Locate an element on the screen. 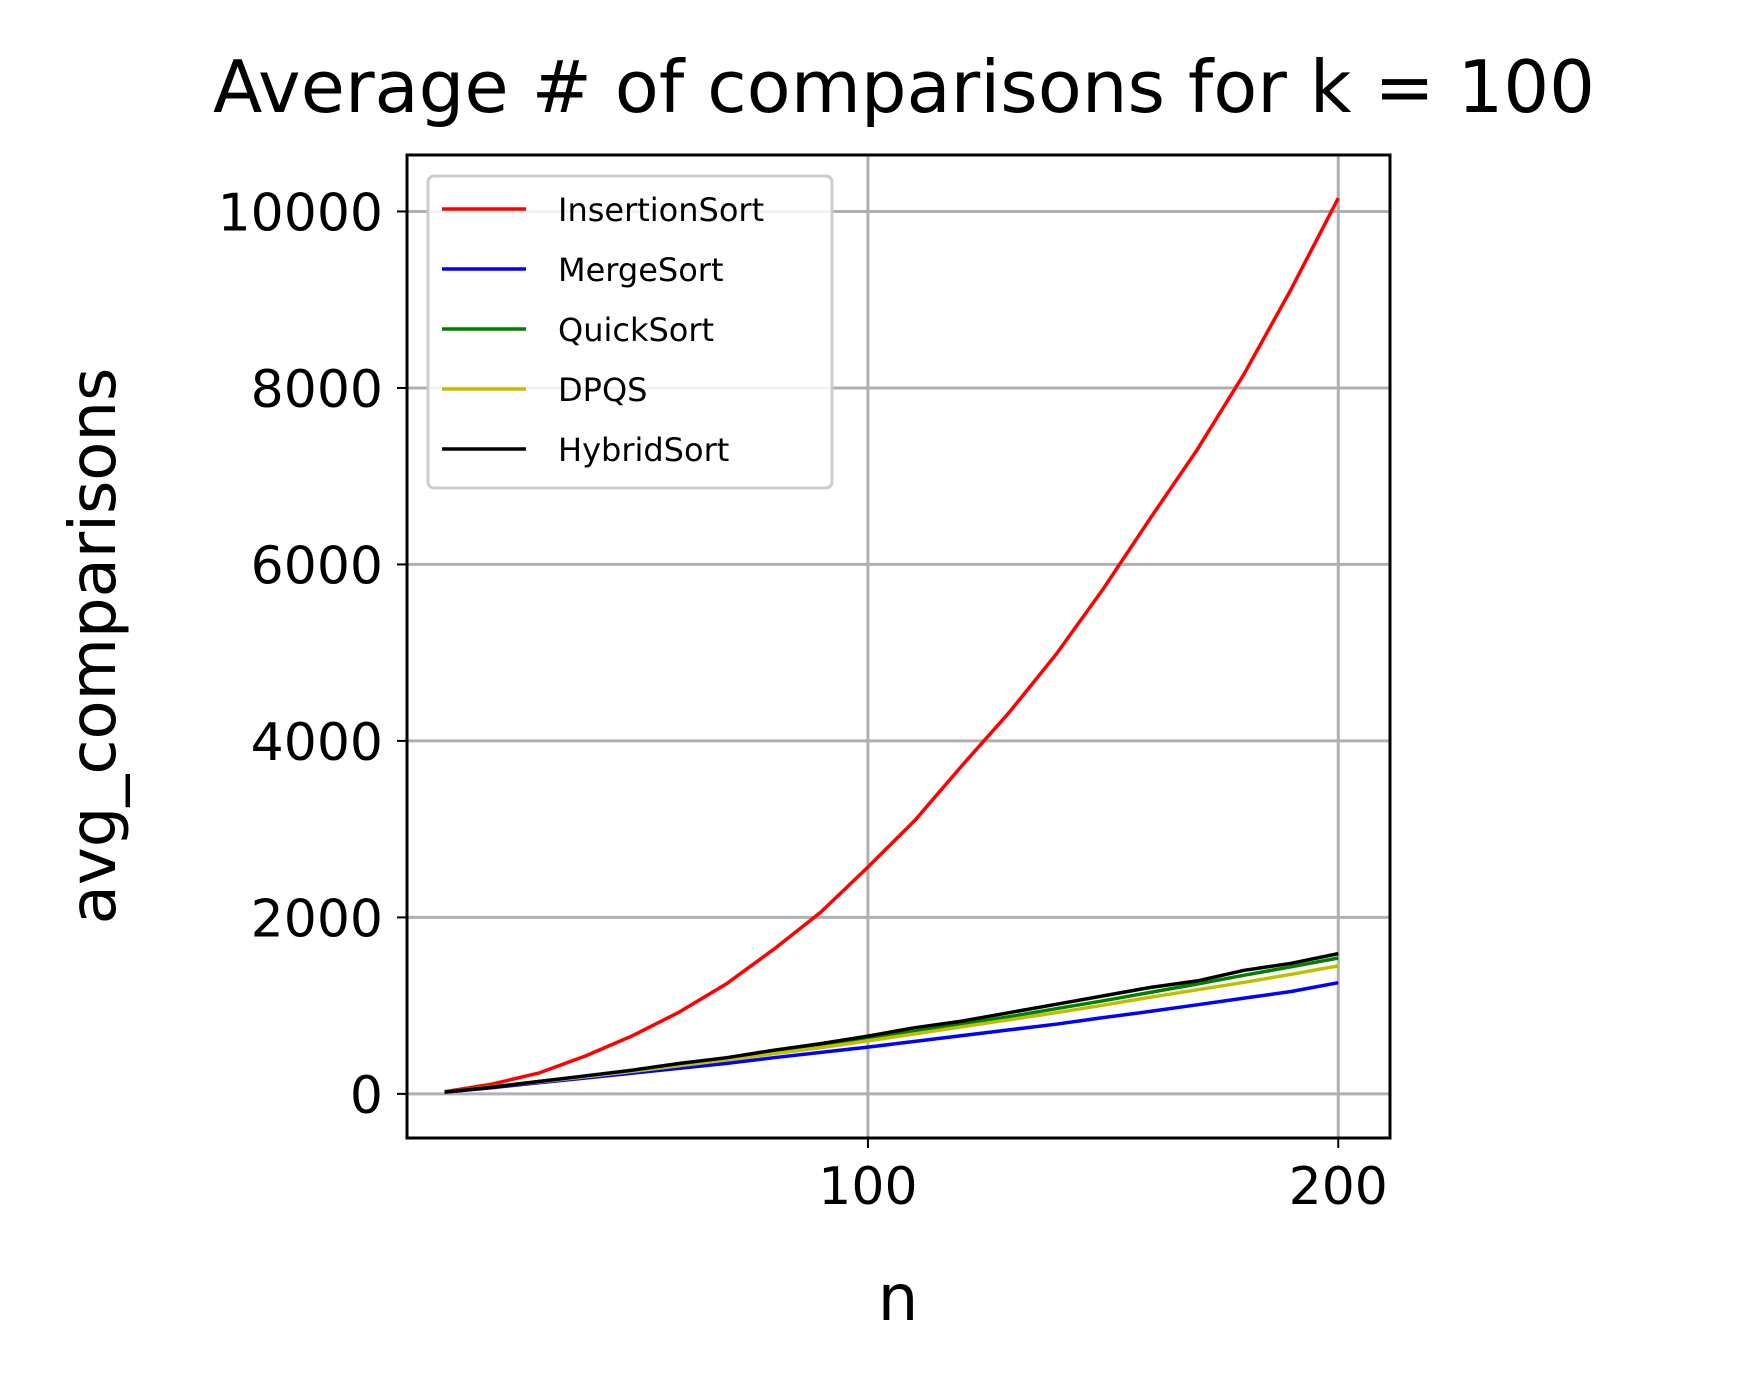 The height and width of the screenshot is (1389, 1747). legend-label-hybridsort: HybridSort is located at coordinates (643, 450).